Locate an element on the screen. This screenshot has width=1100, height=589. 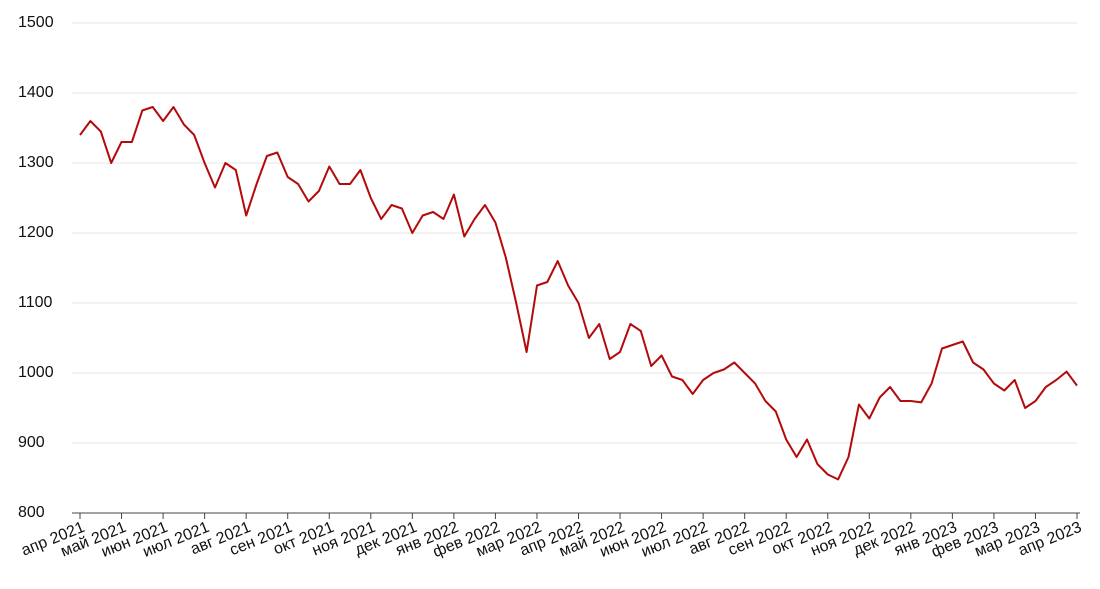
y-tick-label: 900 is located at coordinates (31, 442).